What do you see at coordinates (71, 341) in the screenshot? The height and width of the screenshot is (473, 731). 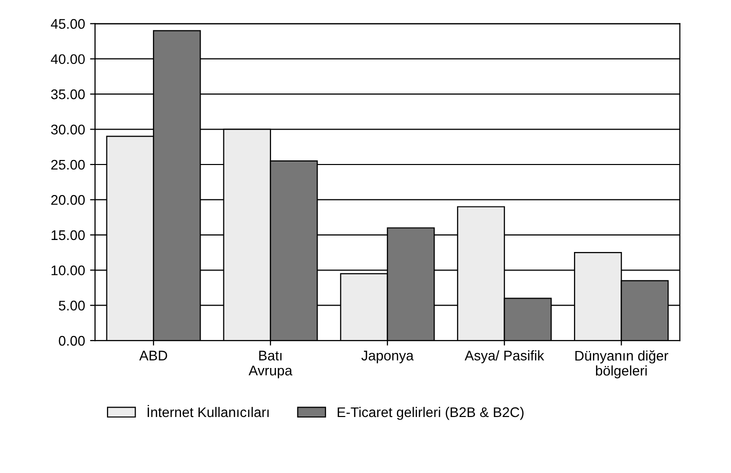 I see `y-tick-label: 0.00` at bounding box center [71, 341].